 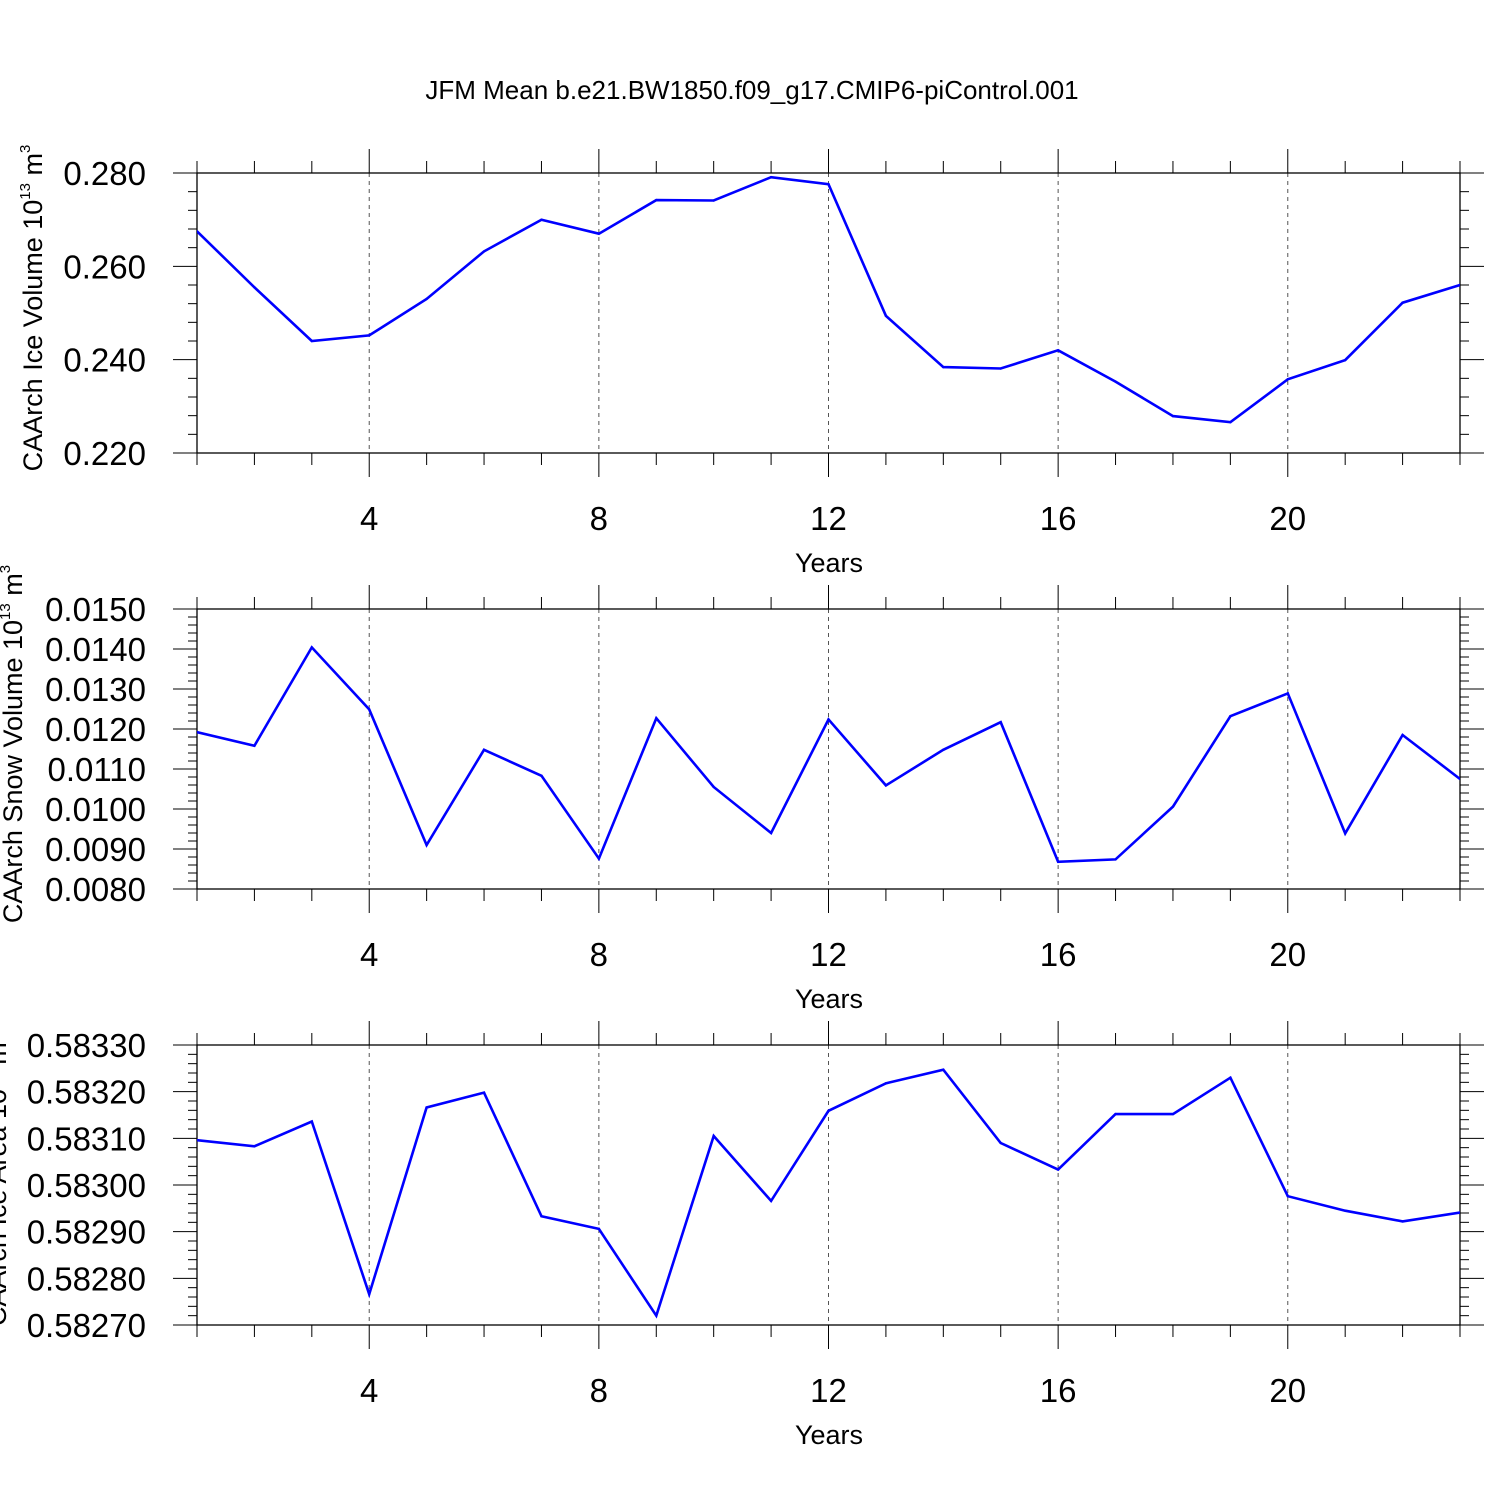 What do you see at coordinates (95, 809) in the screenshot?
I see `y-tick-label: 0.0100` at bounding box center [95, 809].